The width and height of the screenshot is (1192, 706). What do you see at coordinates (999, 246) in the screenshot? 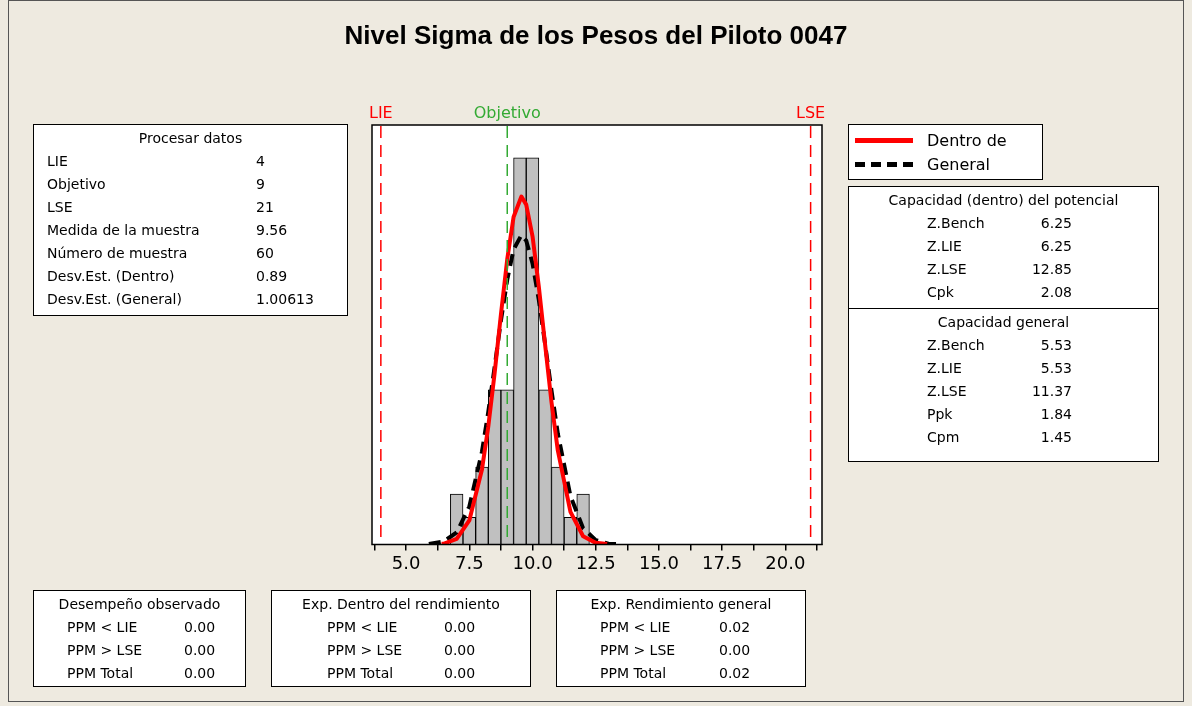
I see `text: Z.LIE 6.25` at bounding box center [999, 246].